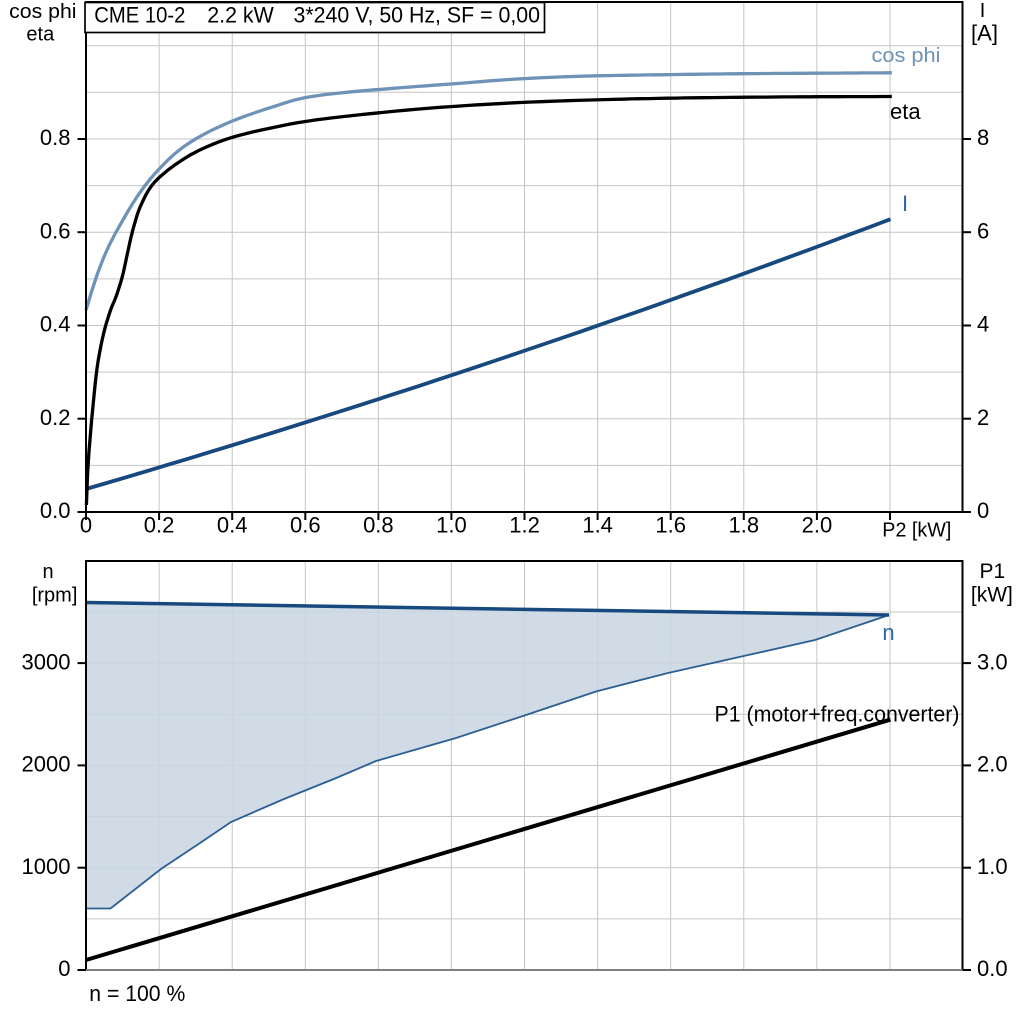  I want to click on svg-text: 1.4, so click(597, 525).